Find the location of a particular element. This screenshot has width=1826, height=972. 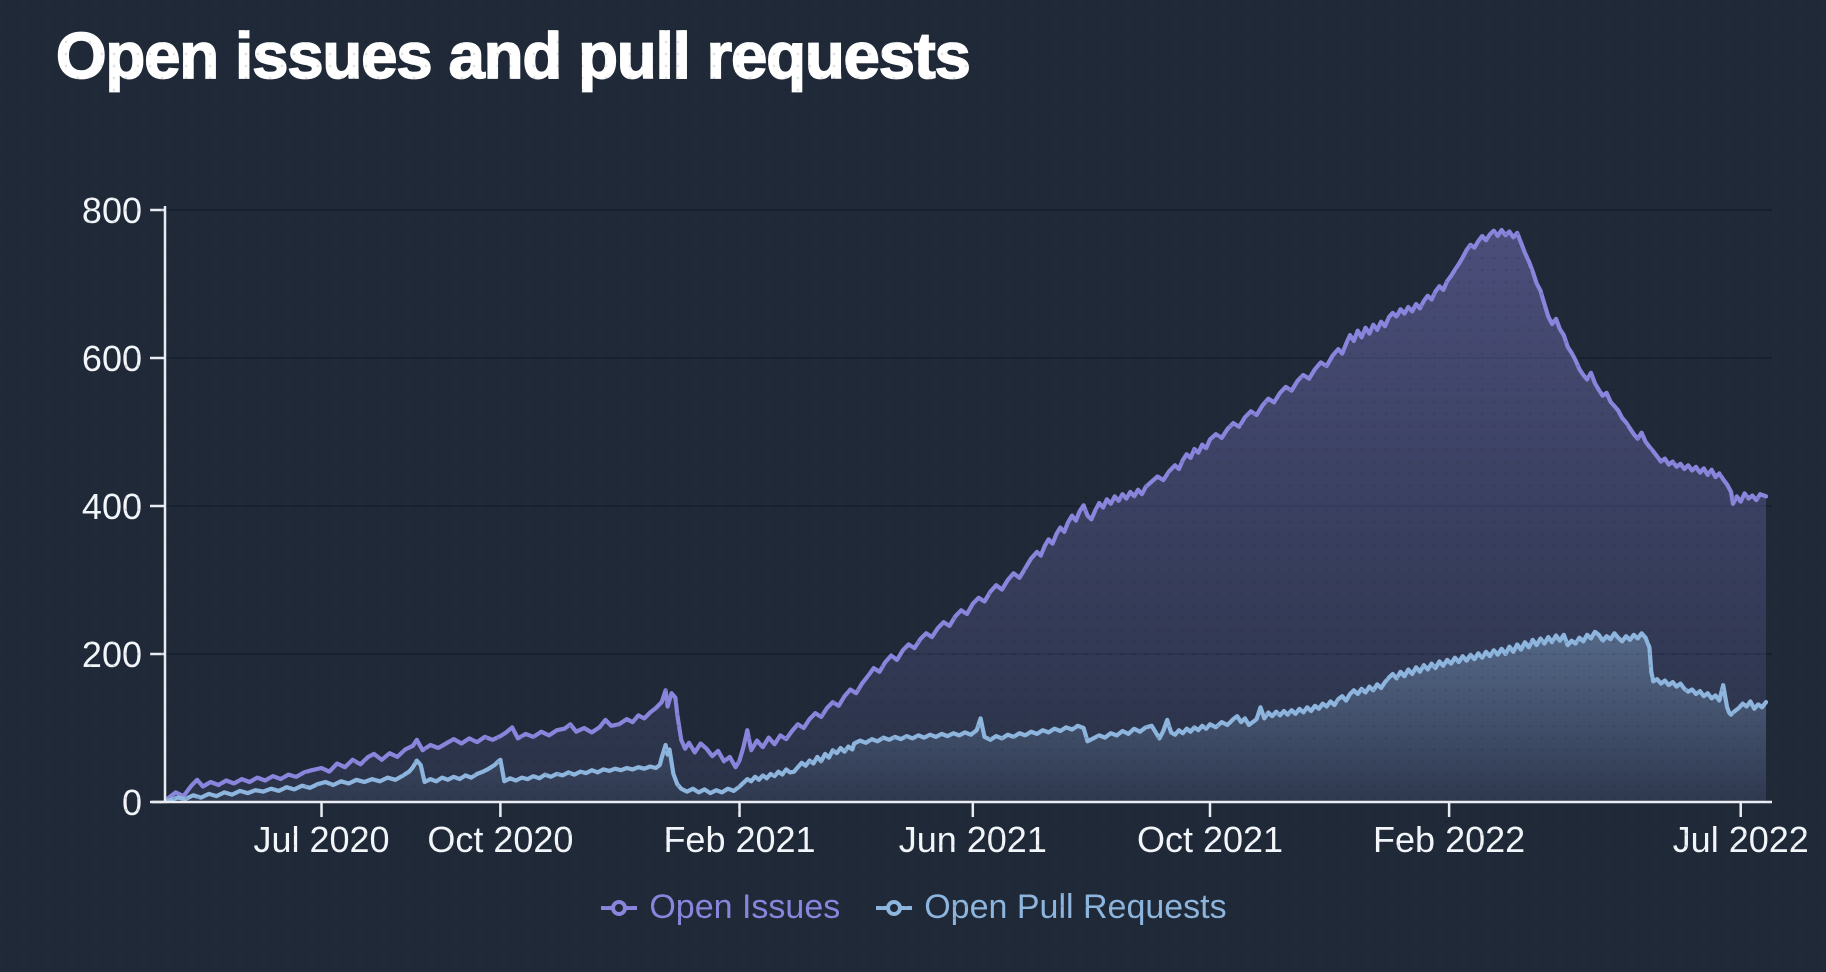

x-tick-label-feb-2021: Feb 2021 is located at coordinates (739, 839).